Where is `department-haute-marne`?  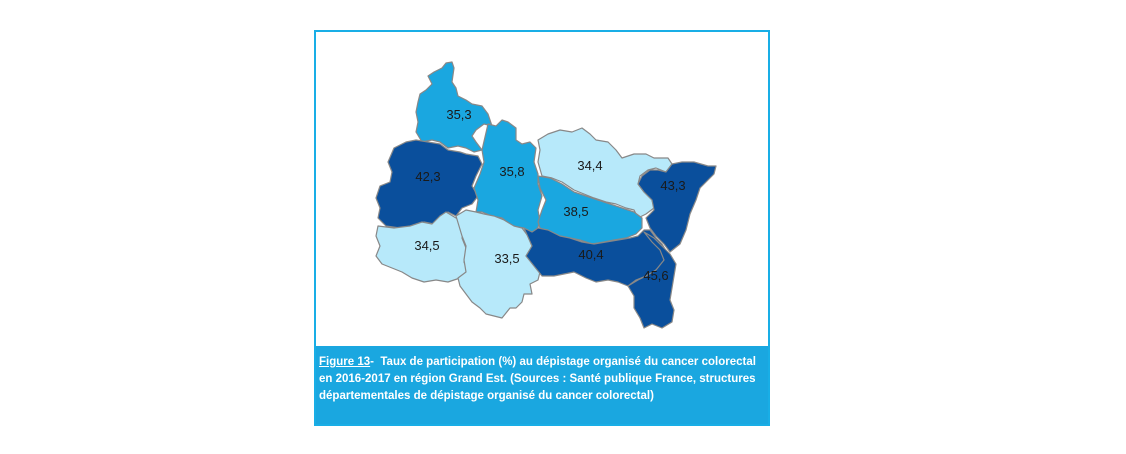
department-haute-marne is located at coordinates (498, 264).